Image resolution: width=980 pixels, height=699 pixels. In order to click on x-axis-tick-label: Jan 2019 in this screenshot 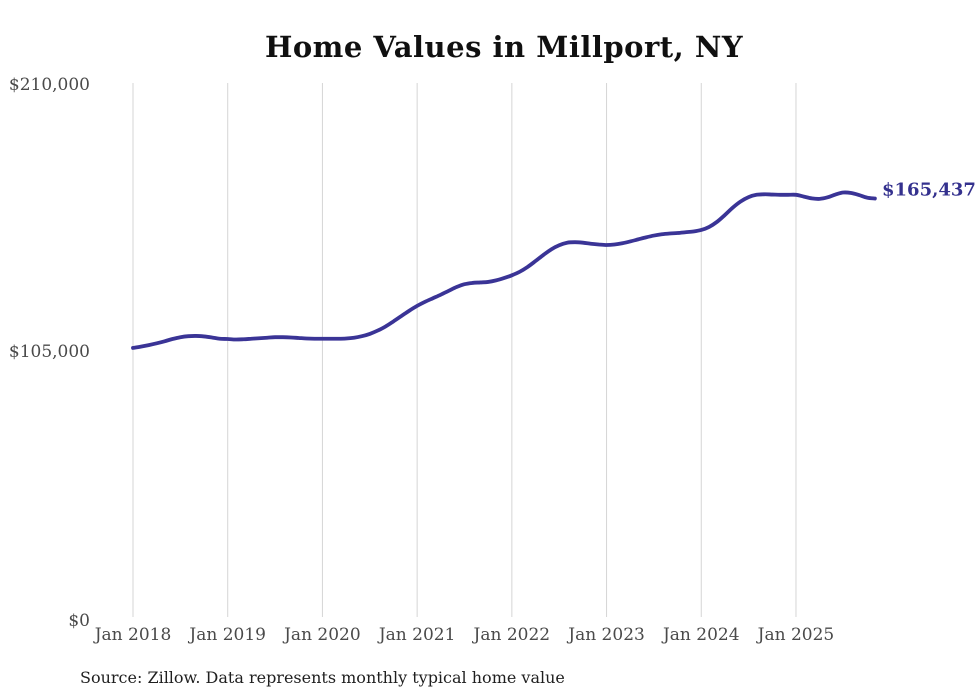, I will do `click(227, 635)`.